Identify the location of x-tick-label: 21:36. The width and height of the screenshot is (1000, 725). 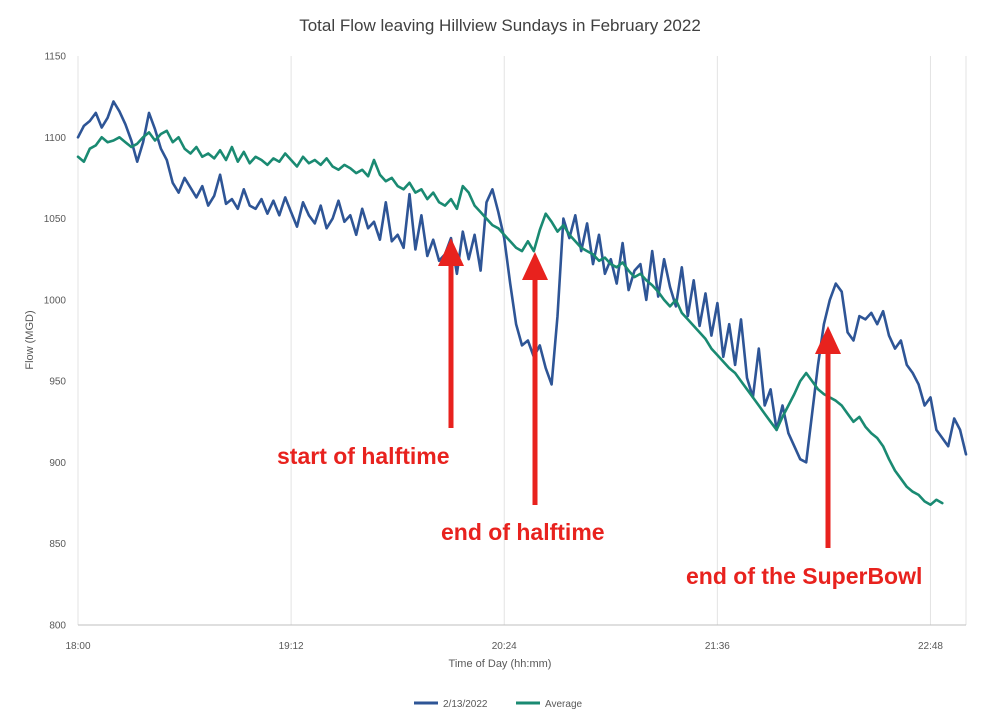
(717, 646).